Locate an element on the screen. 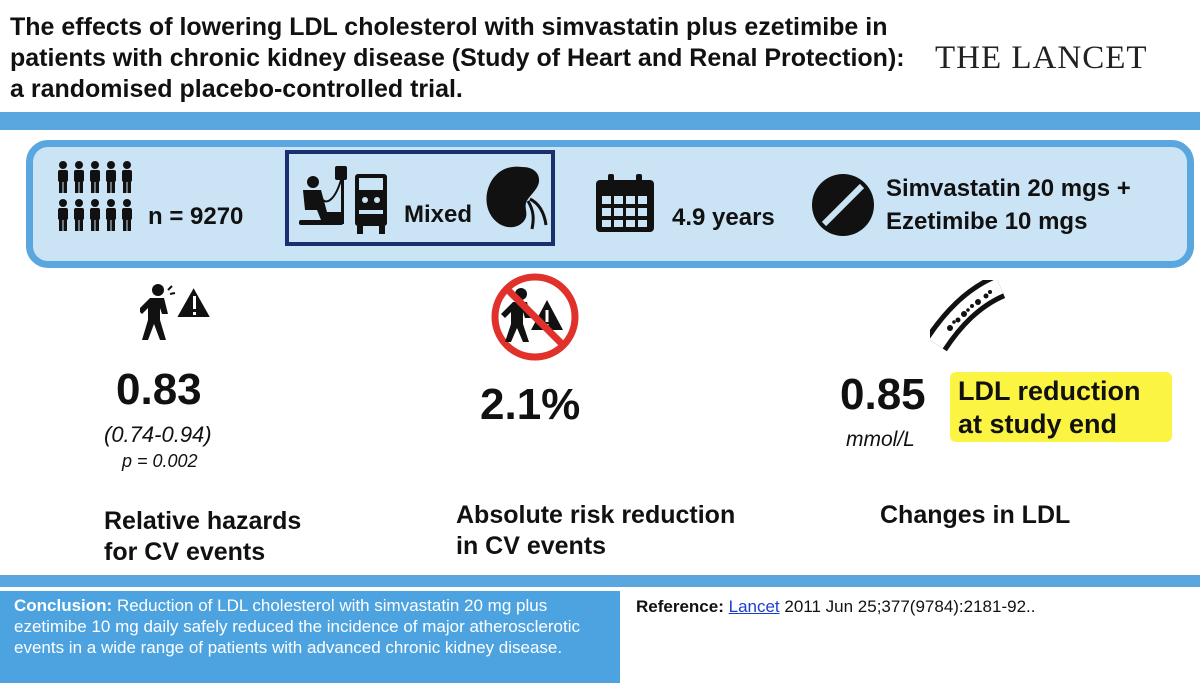 The width and height of the screenshot is (1200, 686). artery-plaque-icon is located at coordinates (968, 316).